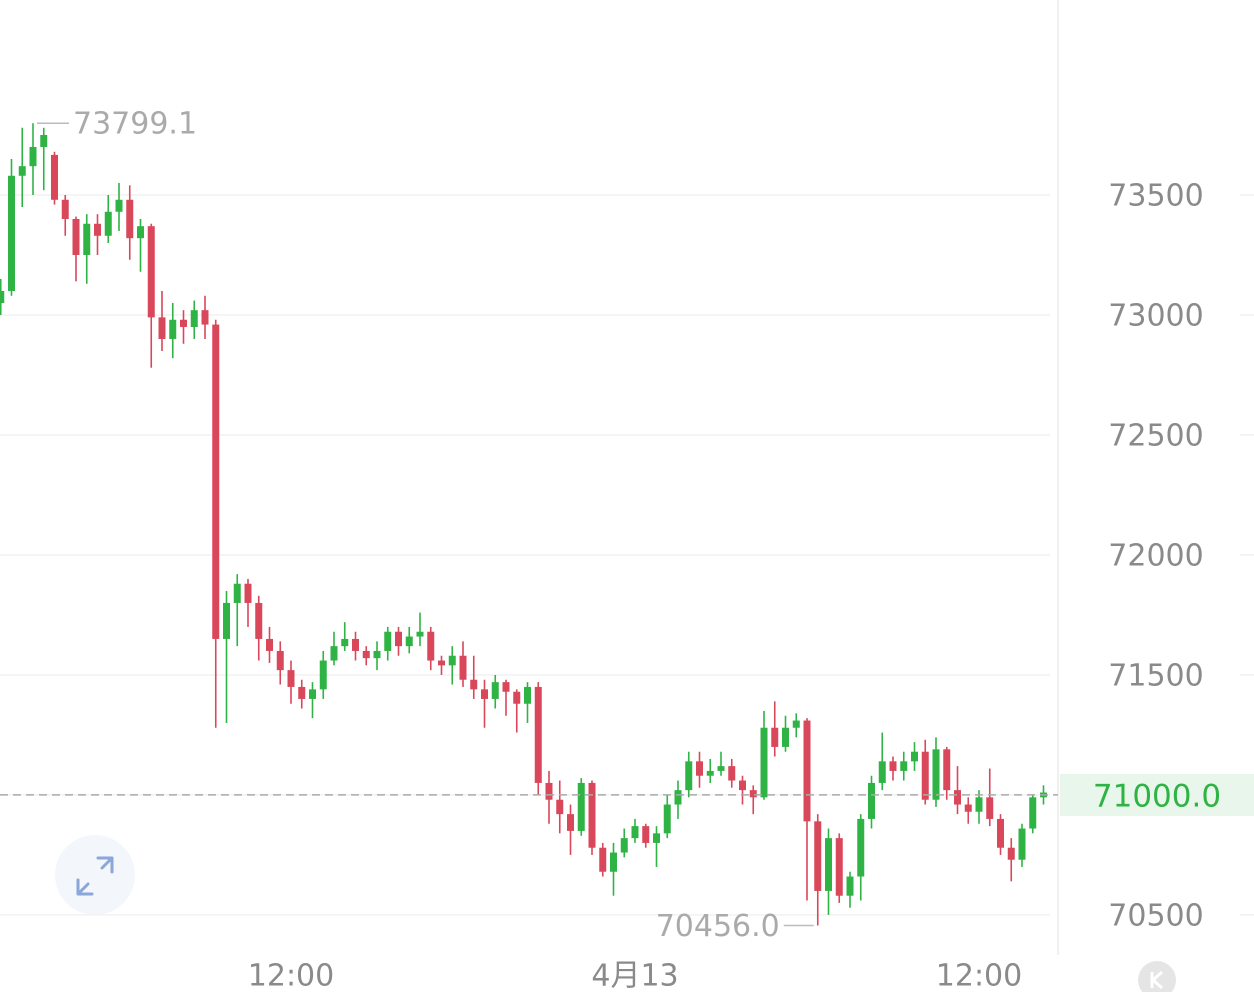  I want to click on expand-button, so click(95, 875).